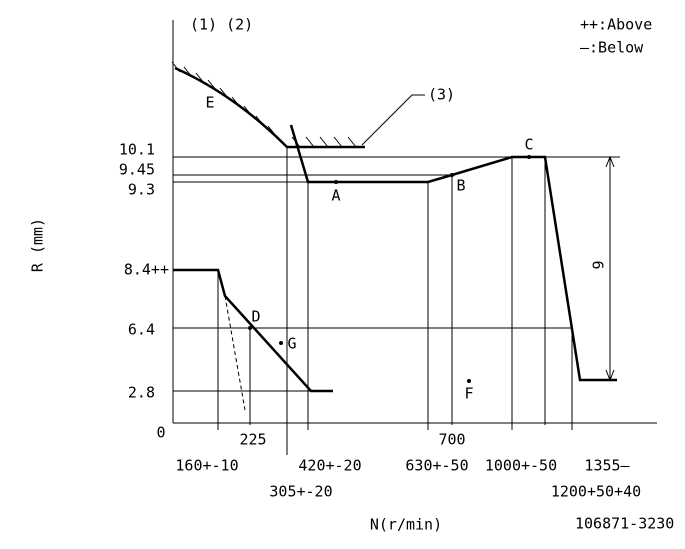  Describe the element at coordinates (624, 524) in the screenshot. I see `drawing-no: 106871-3230` at that location.